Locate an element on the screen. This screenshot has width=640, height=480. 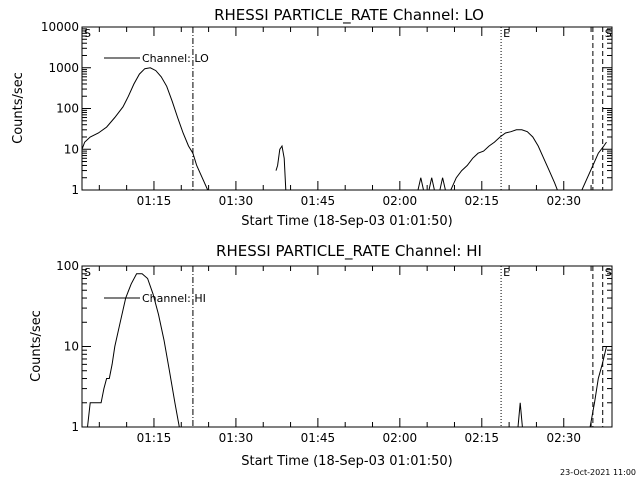
panel-lo-title: RHESSI PARTICLE_RATE Channel: LO is located at coordinates (349, 15).